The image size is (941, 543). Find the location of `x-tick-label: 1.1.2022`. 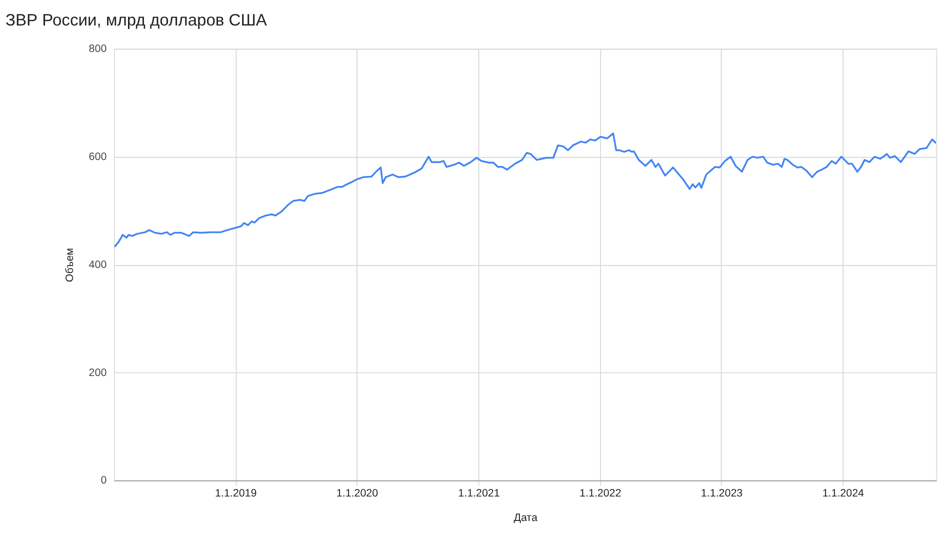

x-tick-label: 1.1.2022 is located at coordinates (601, 493).